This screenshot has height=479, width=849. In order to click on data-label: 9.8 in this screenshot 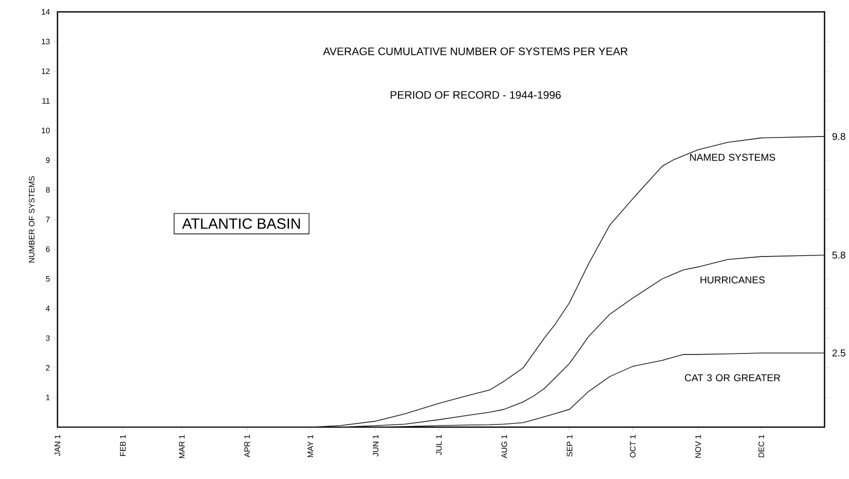, I will do `click(839, 136)`.